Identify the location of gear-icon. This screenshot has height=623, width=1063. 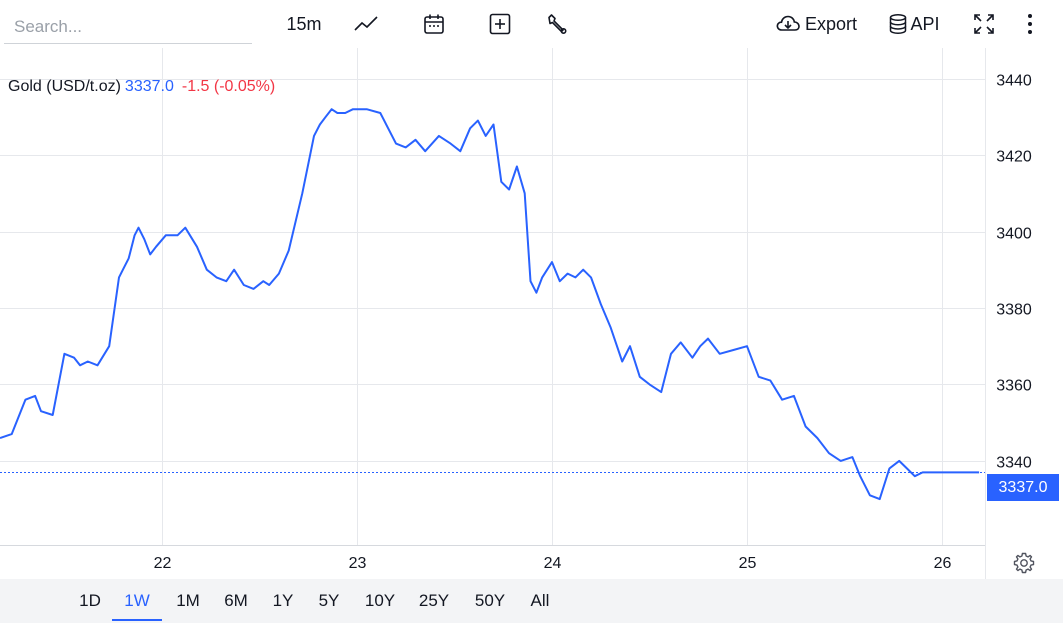
(1024, 563).